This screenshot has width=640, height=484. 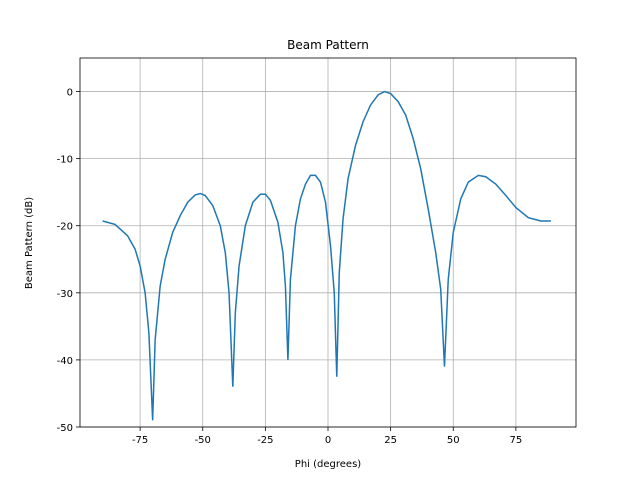 What do you see at coordinates (65, 294) in the screenshot?
I see `y-tick-label: -30` at bounding box center [65, 294].